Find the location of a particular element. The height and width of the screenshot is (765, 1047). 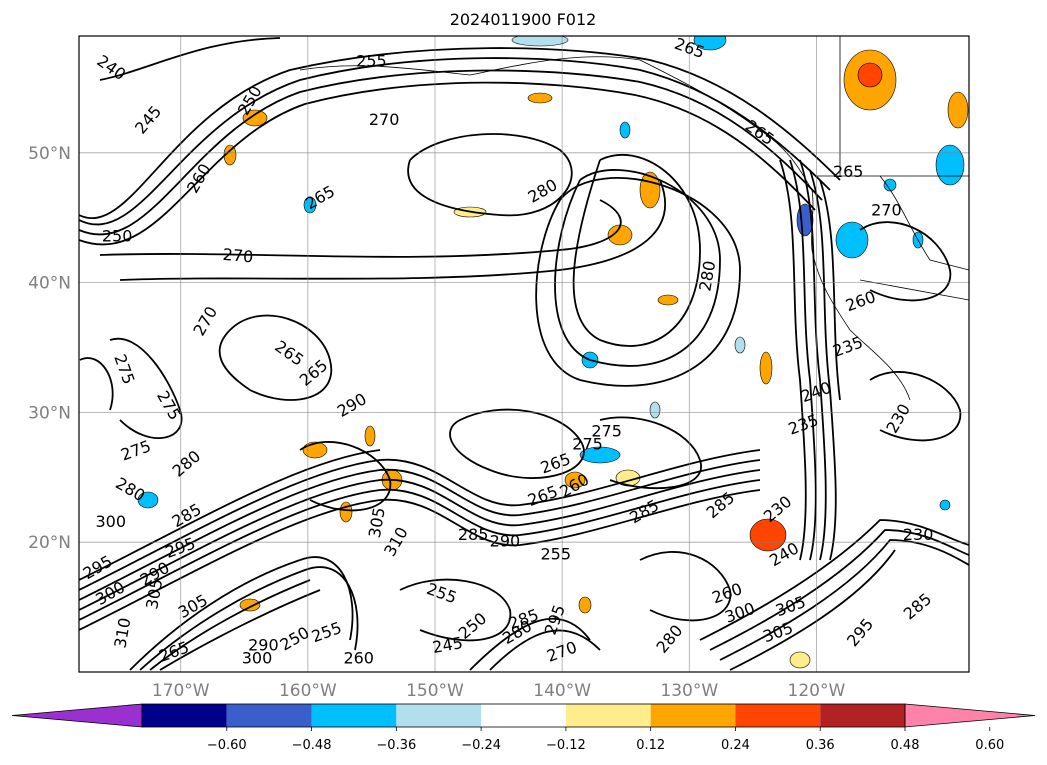

latitude-axis: 50°N 40°N 30°N 20°N is located at coordinates (49, 348).